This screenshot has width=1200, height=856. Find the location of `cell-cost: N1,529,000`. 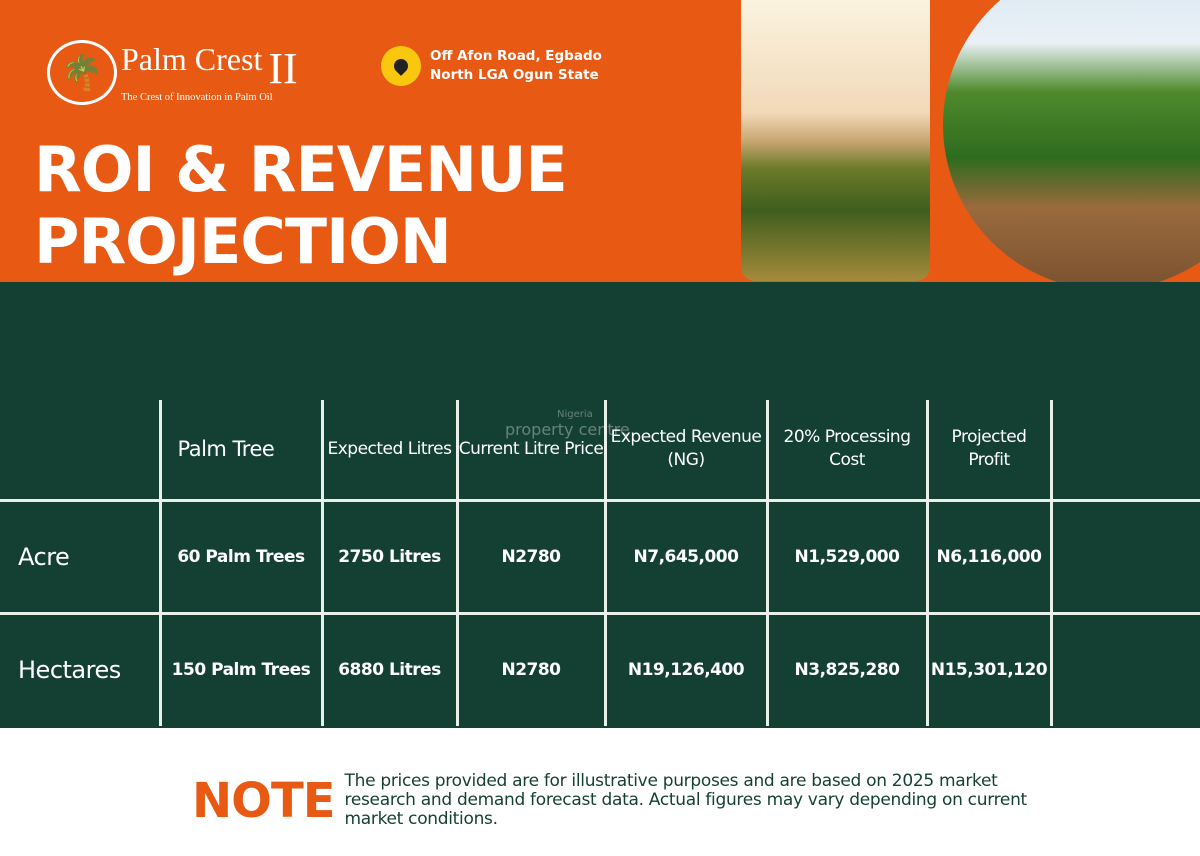

cell-cost: N1,529,000 is located at coordinates (846, 555).